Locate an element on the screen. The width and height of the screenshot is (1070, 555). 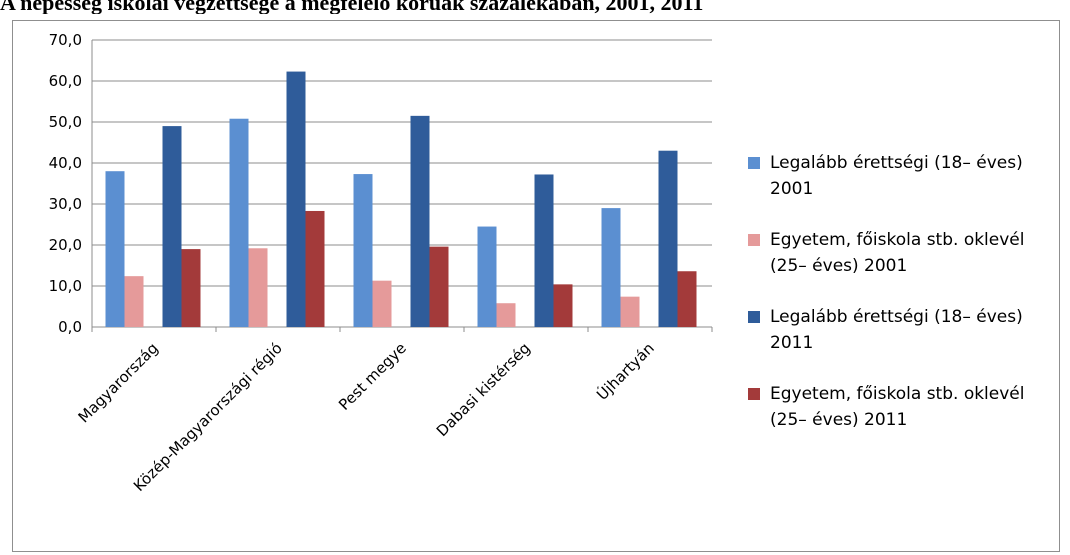
legend-label: Legalább érettségi (18– éves) 2011 is located at coordinates (896, 330).